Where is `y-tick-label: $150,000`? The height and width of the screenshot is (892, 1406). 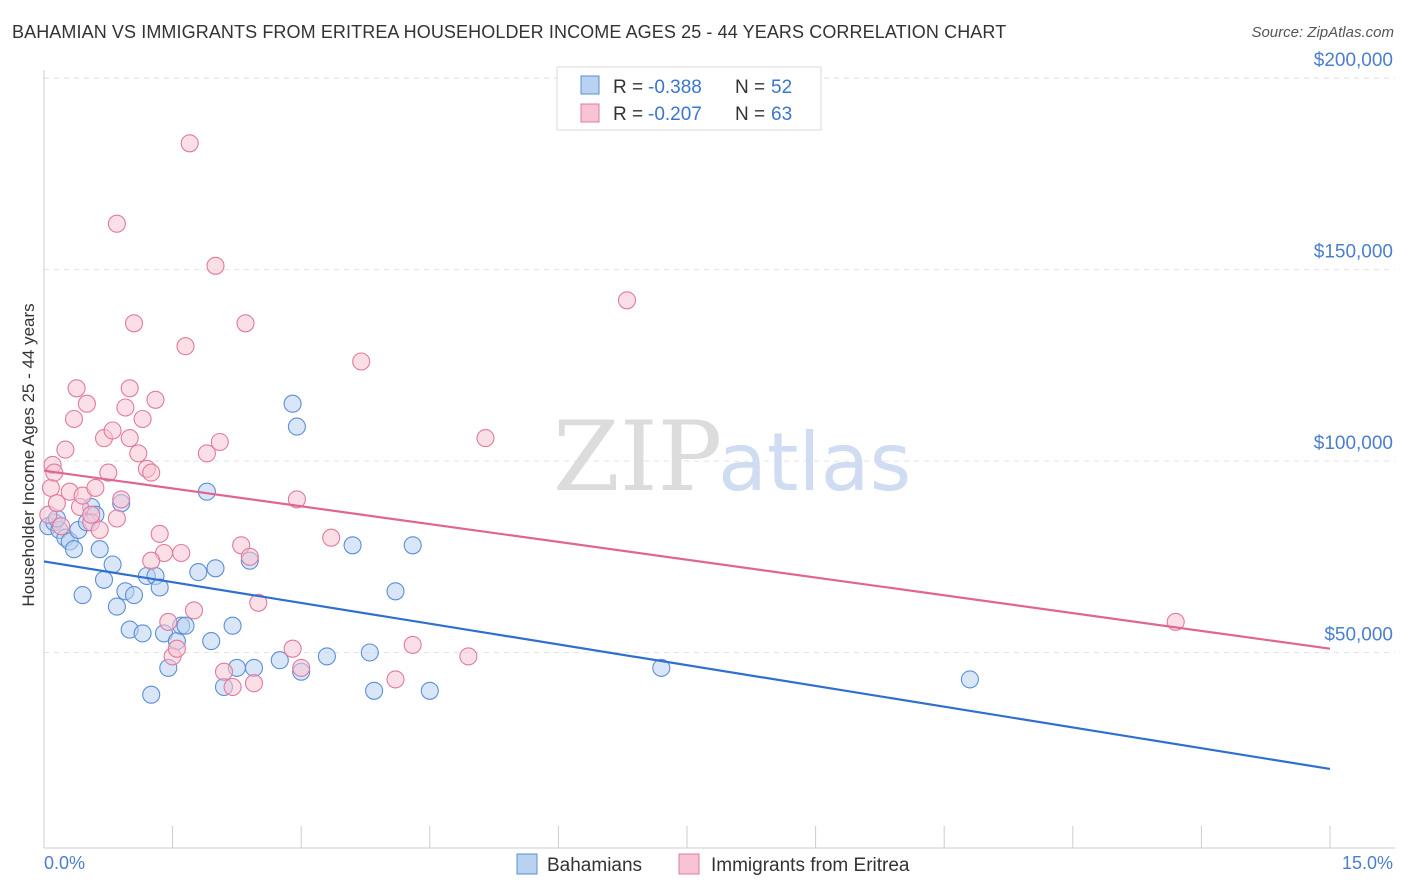 y-tick-label: $150,000 is located at coordinates (1353, 252).